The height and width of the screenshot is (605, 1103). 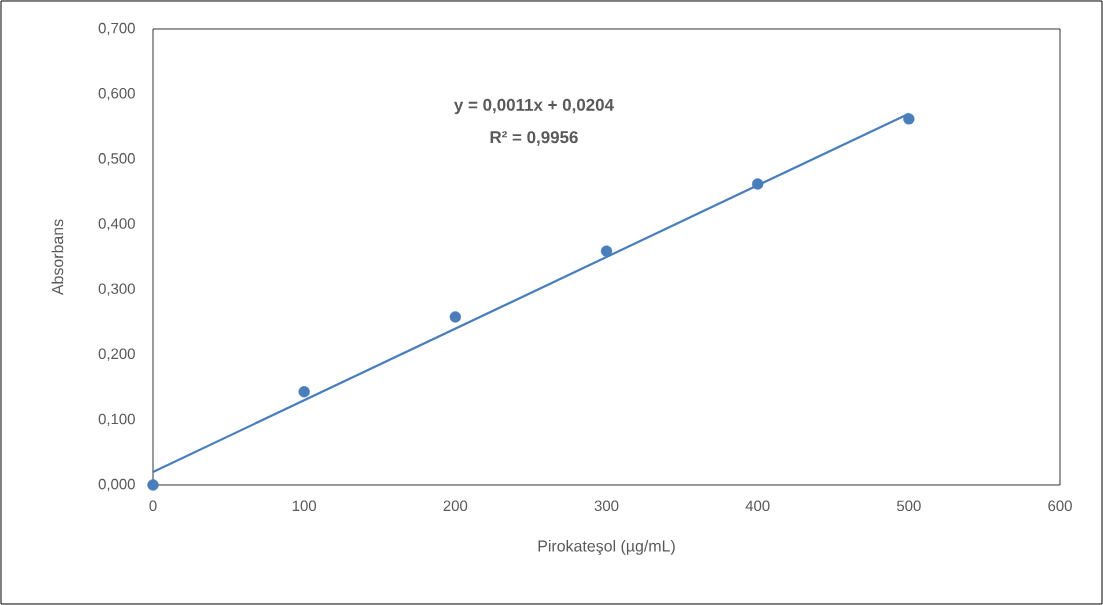 What do you see at coordinates (57, 257) in the screenshot?
I see `y-axis-title: Absorbans` at bounding box center [57, 257].